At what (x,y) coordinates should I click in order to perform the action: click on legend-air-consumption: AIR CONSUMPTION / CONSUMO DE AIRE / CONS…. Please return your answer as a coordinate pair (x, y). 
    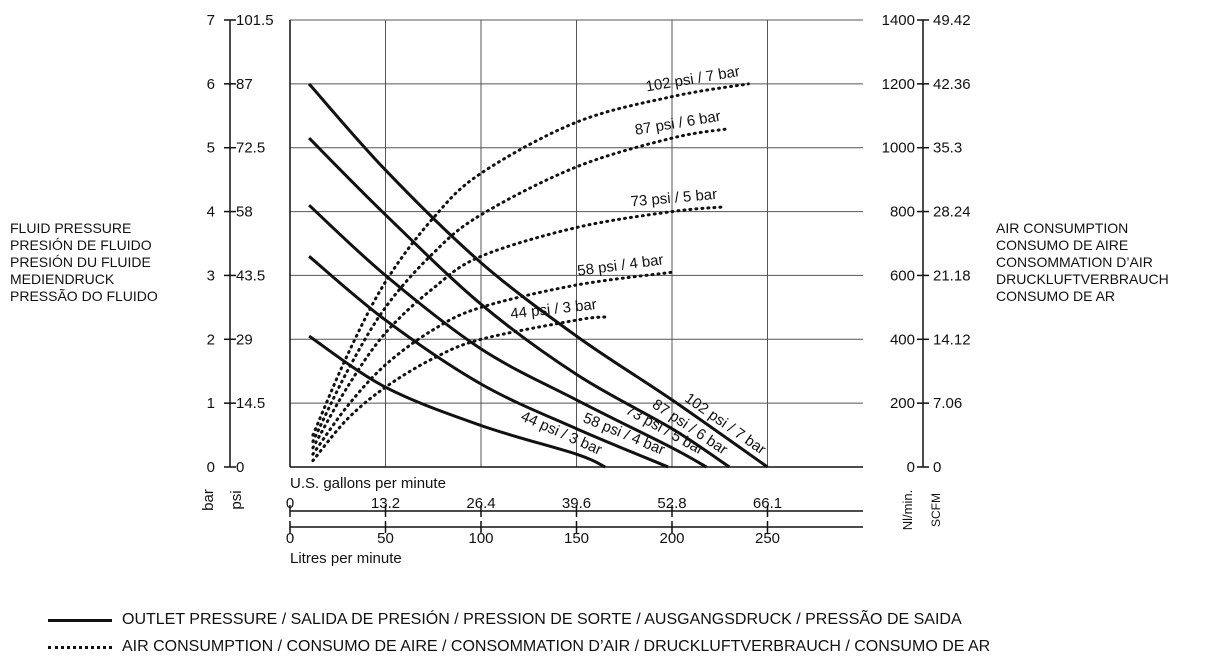
    Looking at the image, I should click on (519, 647).